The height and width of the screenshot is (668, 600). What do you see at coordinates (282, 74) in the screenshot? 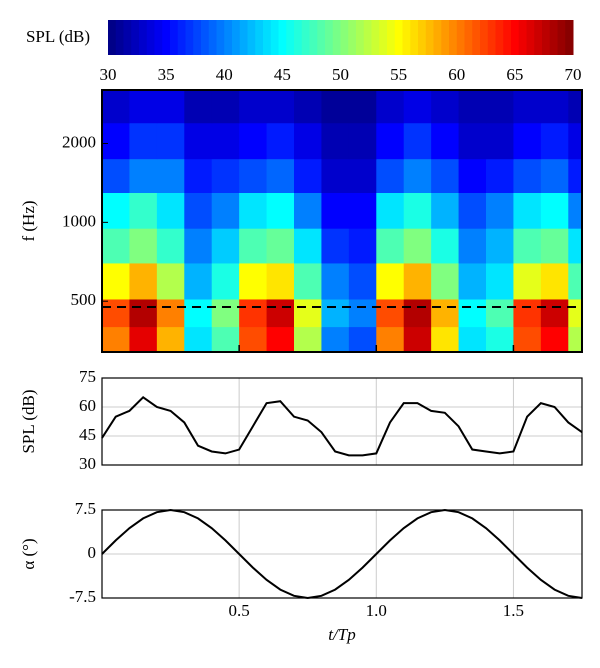
I see `colorbar-tick-label: 45` at bounding box center [282, 74].